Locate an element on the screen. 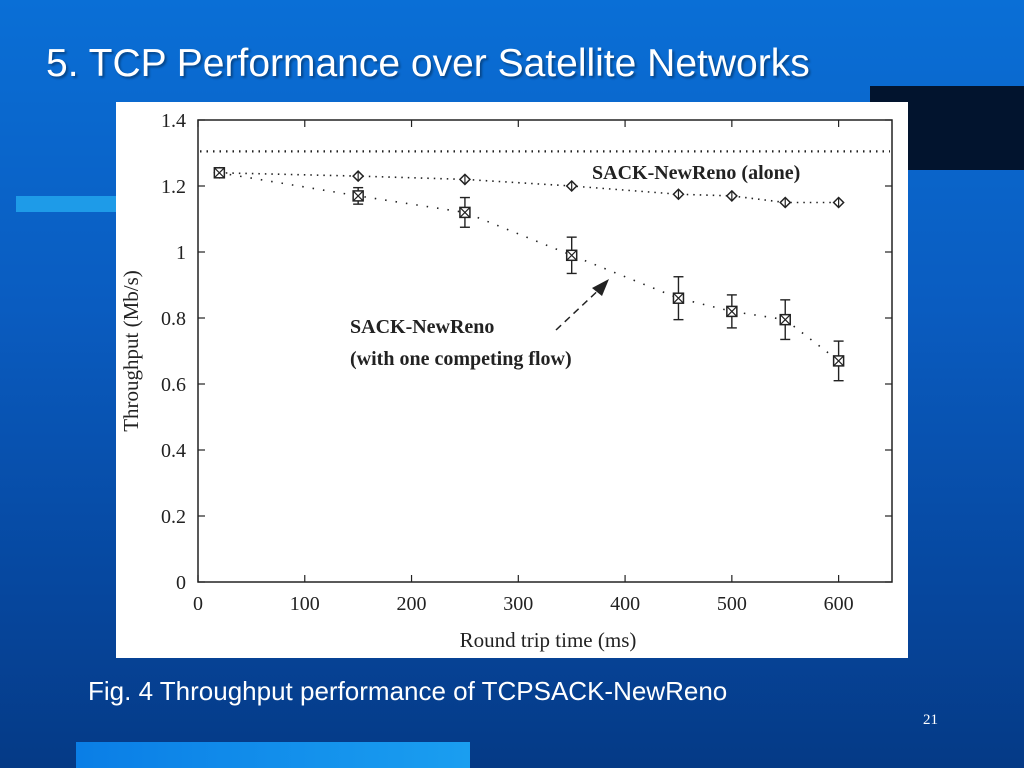 The image size is (1024, 768). y-tick-label: 1.2 is located at coordinates (173, 187).